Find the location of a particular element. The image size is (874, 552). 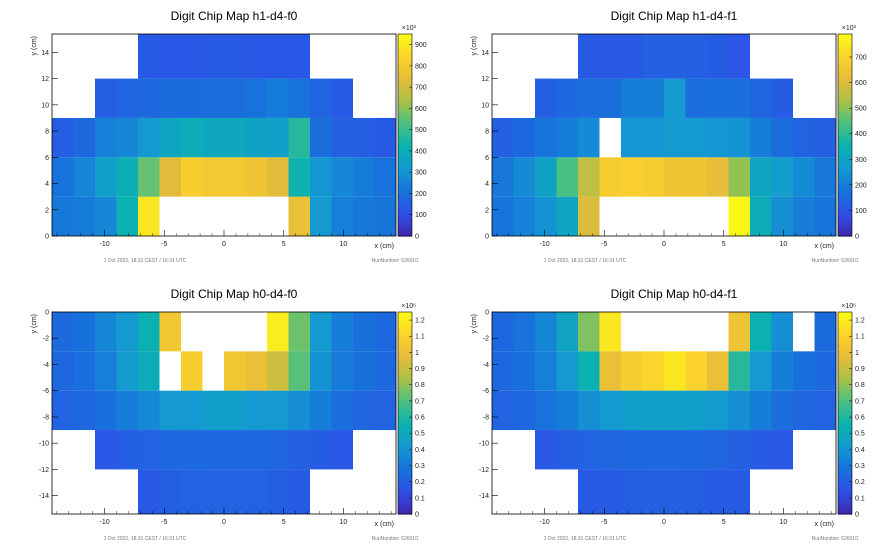

timestamp-label: 1 Oct 2022, 18:31 CEST / 16:31 UTC is located at coordinates (145, 261).